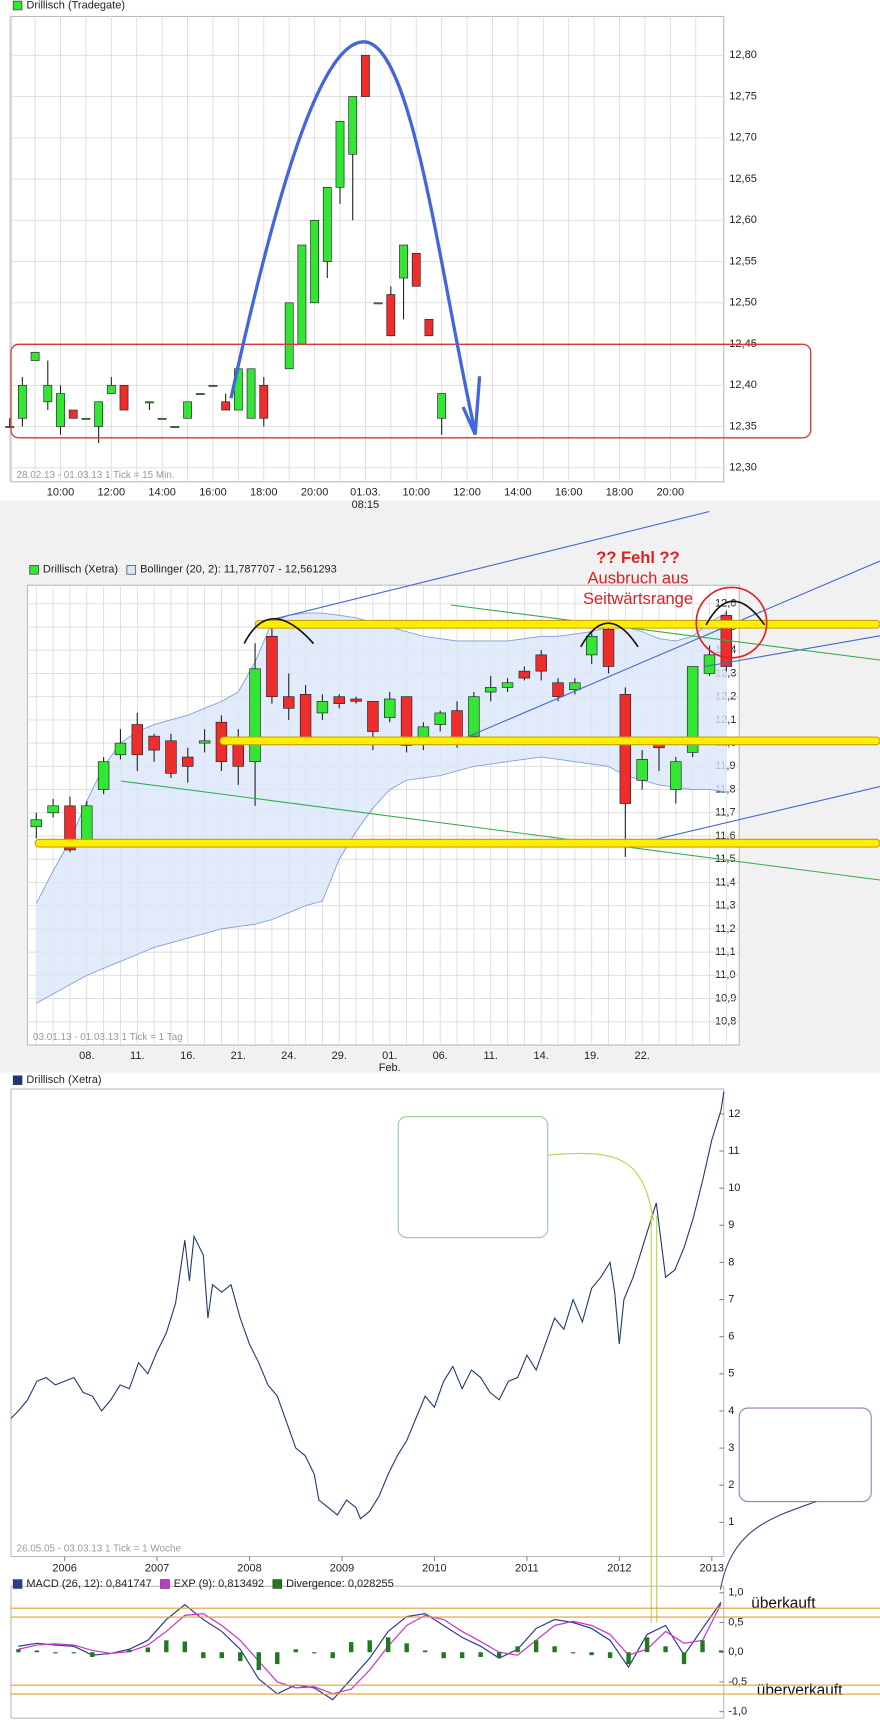  What do you see at coordinates (238, 1056) in the screenshot?
I see `x-tick-label: 21.` at bounding box center [238, 1056].